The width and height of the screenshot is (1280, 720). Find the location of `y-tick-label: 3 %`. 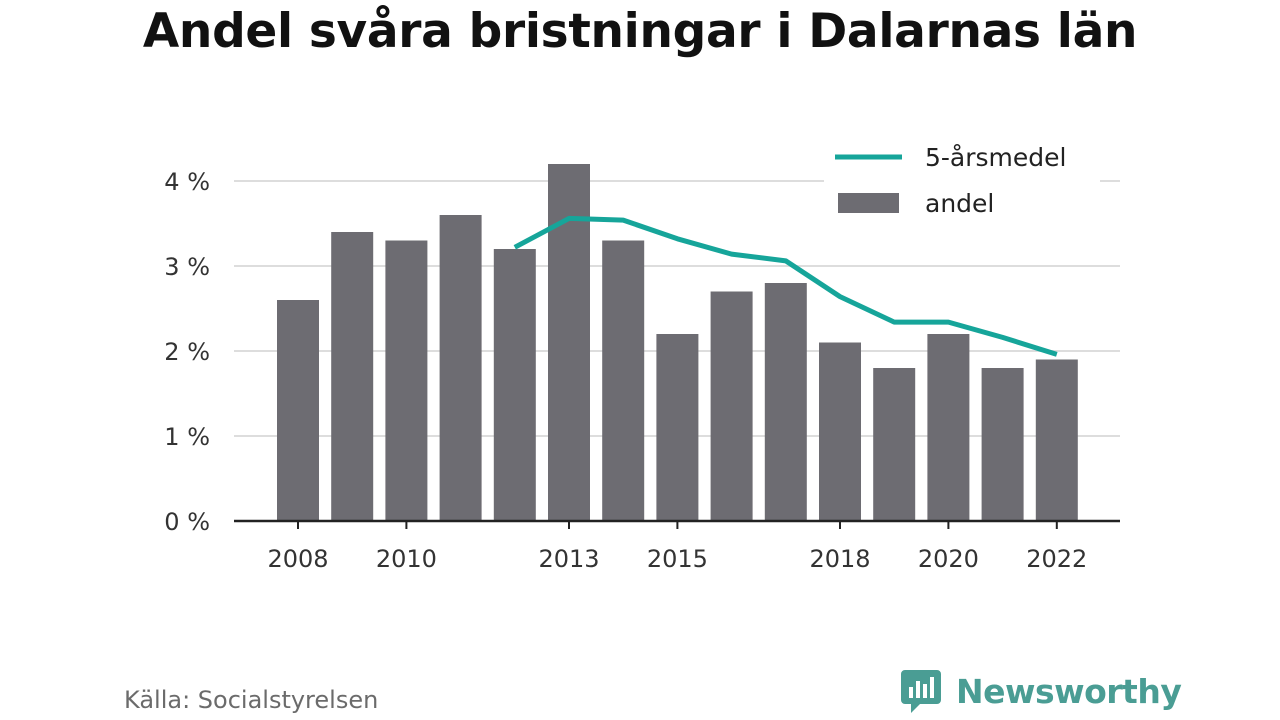

y-tick-label: 3 % is located at coordinates (187, 267).